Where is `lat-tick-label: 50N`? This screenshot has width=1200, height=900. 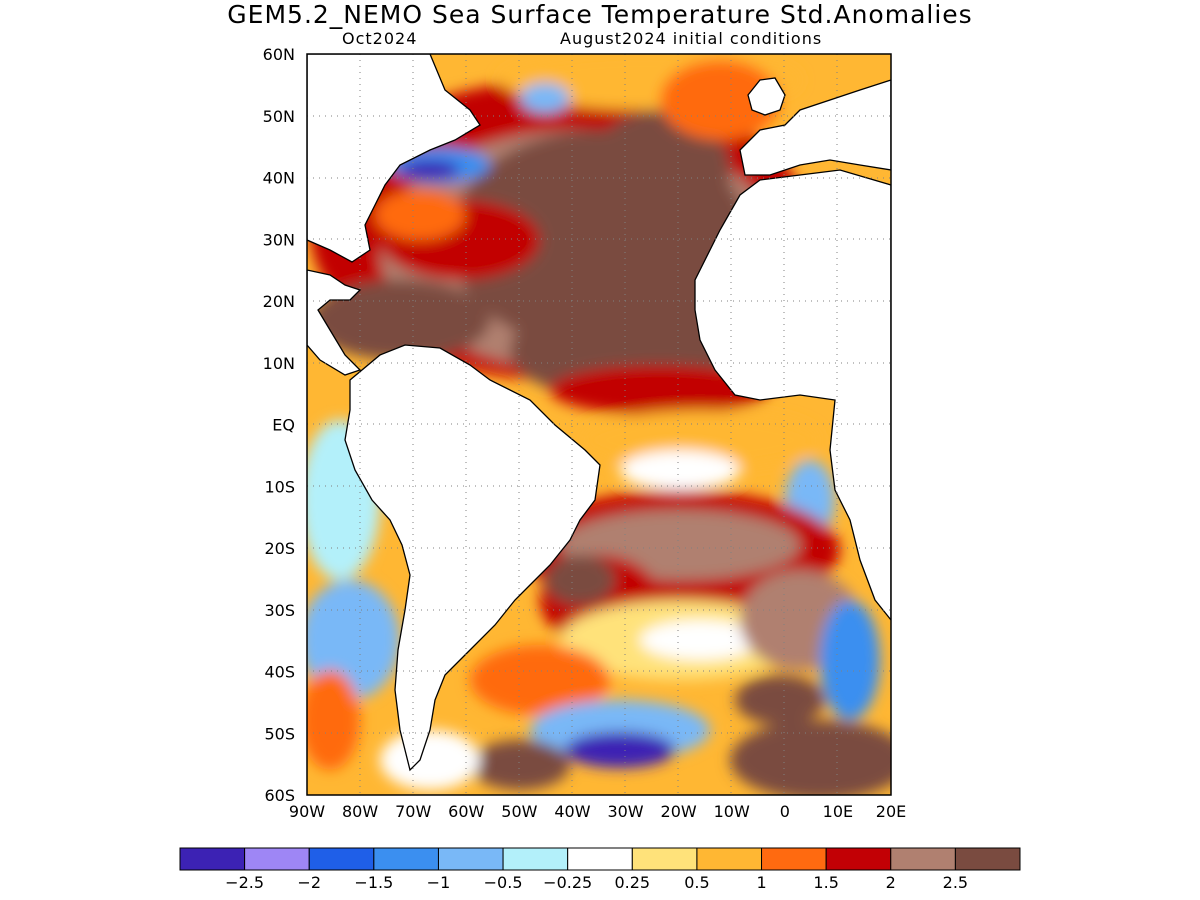 lat-tick-label: 50N is located at coordinates (279, 116).